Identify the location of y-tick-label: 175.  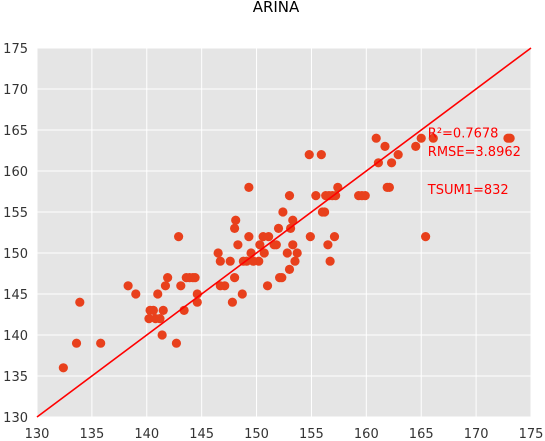
(15, 49).